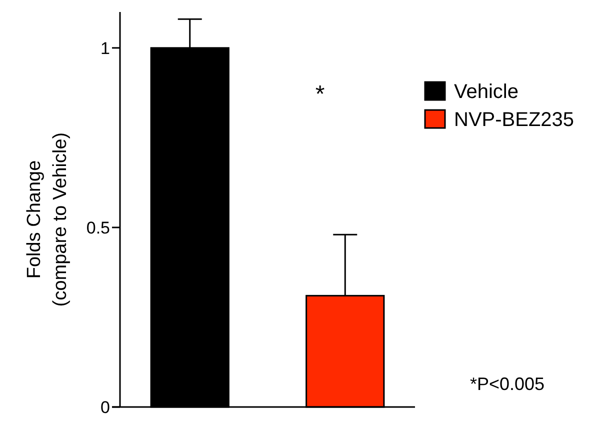 The height and width of the screenshot is (424, 606). I want to click on legend-label: NVP-BEZ235, so click(514, 120).